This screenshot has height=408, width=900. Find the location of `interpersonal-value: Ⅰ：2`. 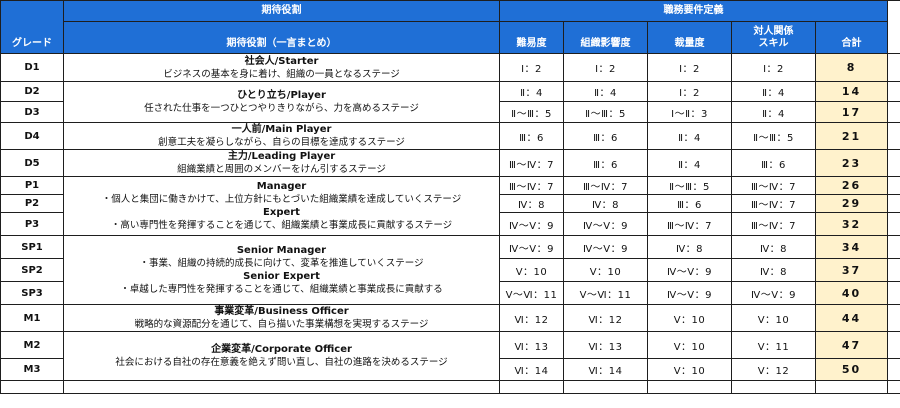

interpersonal-value: Ⅰ：2 is located at coordinates (773, 67).